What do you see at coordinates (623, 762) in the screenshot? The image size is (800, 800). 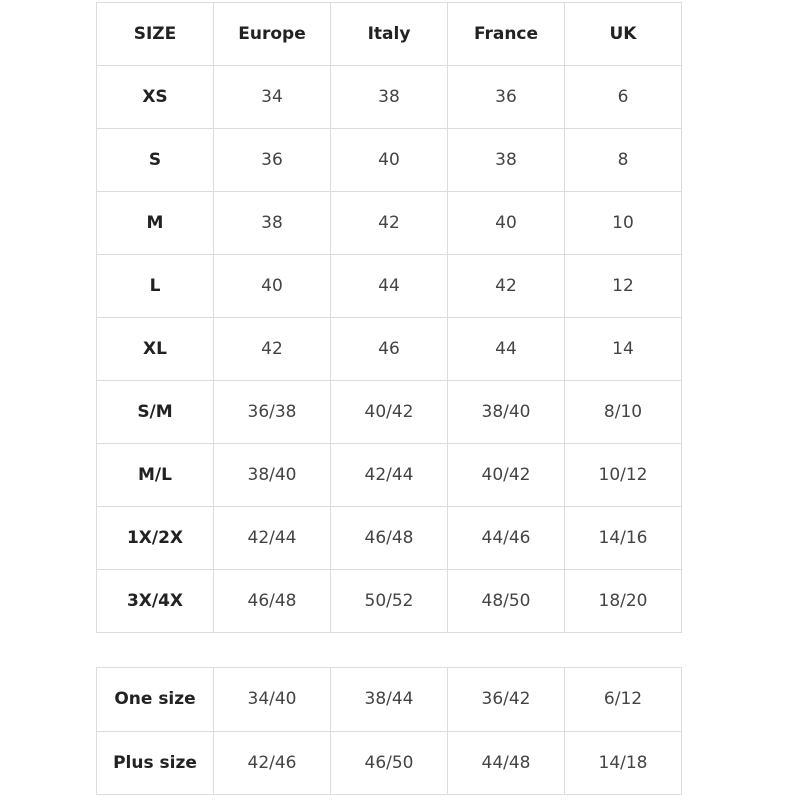 I see `table-cell: 14/18` at bounding box center [623, 762].